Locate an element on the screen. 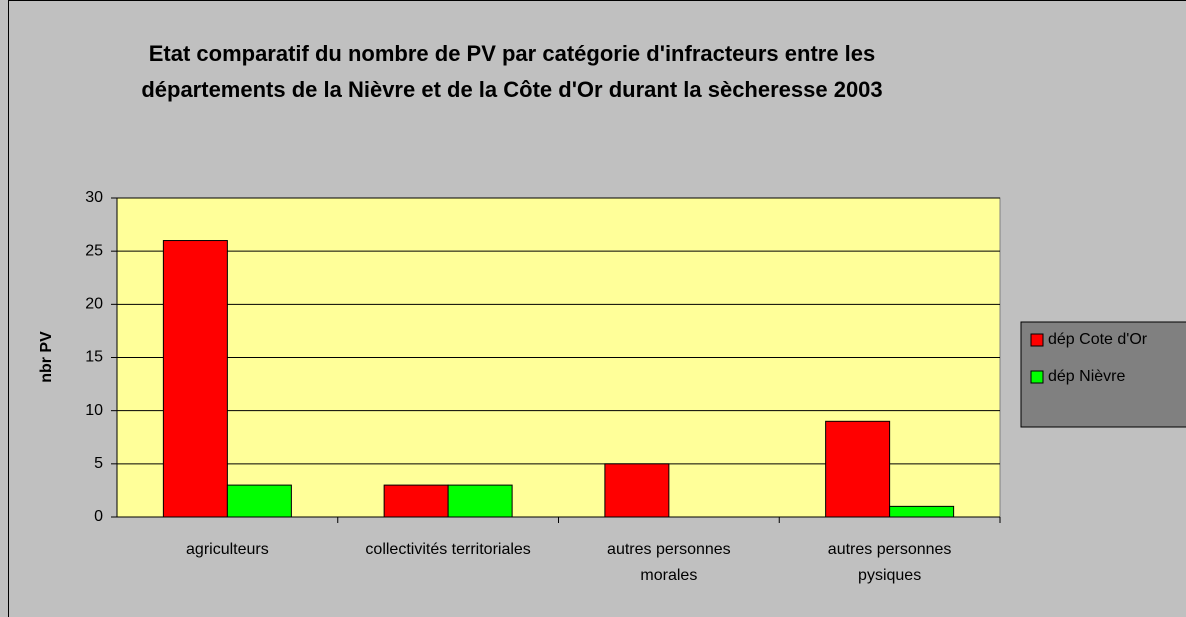 The height and width of the screenshot is (617, 1186). x-tick-label: autres personnes morales is located at coordinates (669, 562).